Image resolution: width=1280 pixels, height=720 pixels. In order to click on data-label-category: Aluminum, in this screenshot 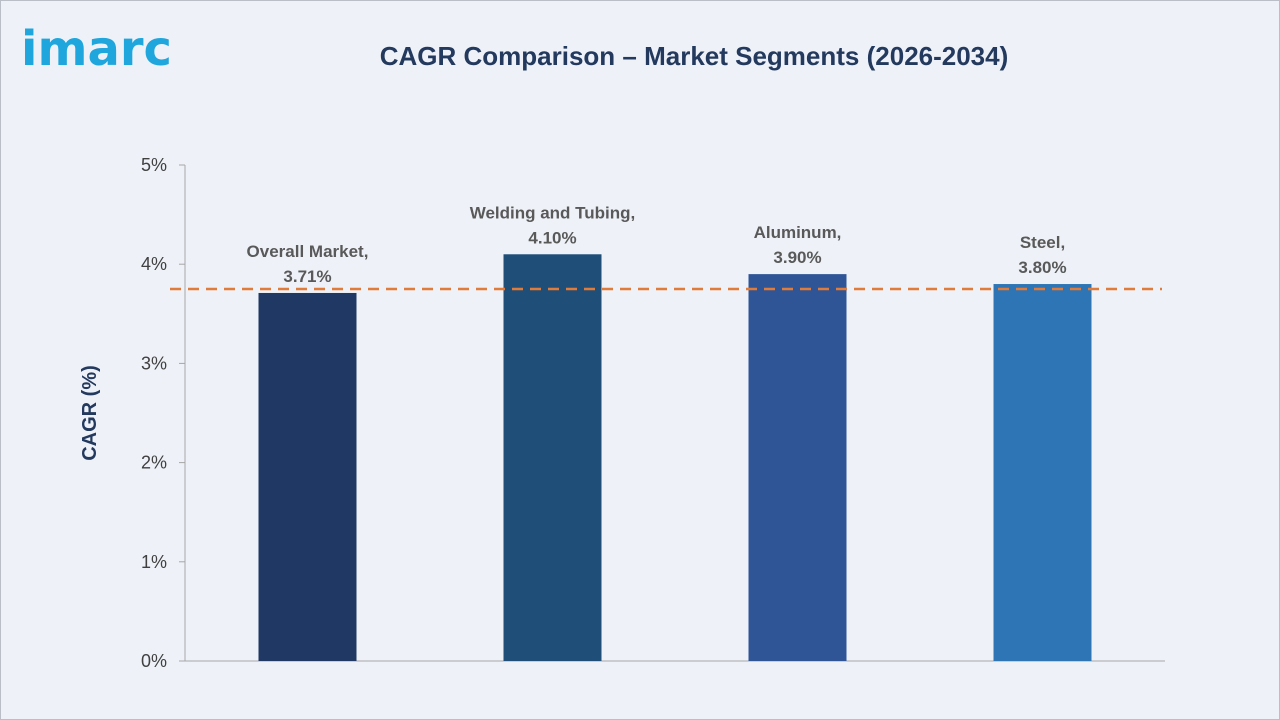, I will do `click(798, 232)`.